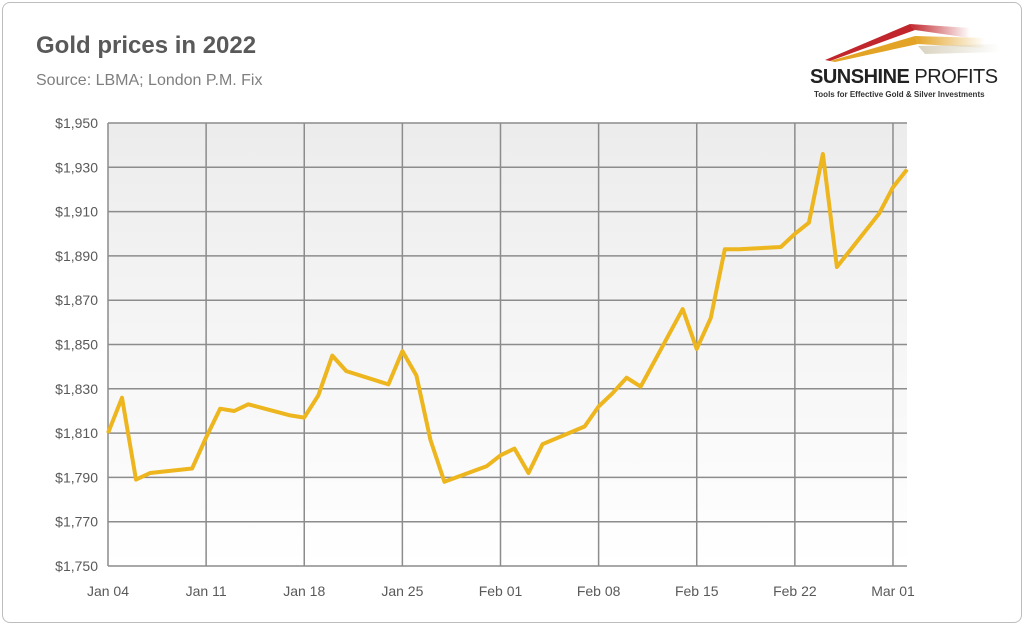 The width and height of the screenshot is (1024, 625). Describe the element at coordinates (402, 591) in the screenshot. I see `x-tick-label: Jan 25` at that location.